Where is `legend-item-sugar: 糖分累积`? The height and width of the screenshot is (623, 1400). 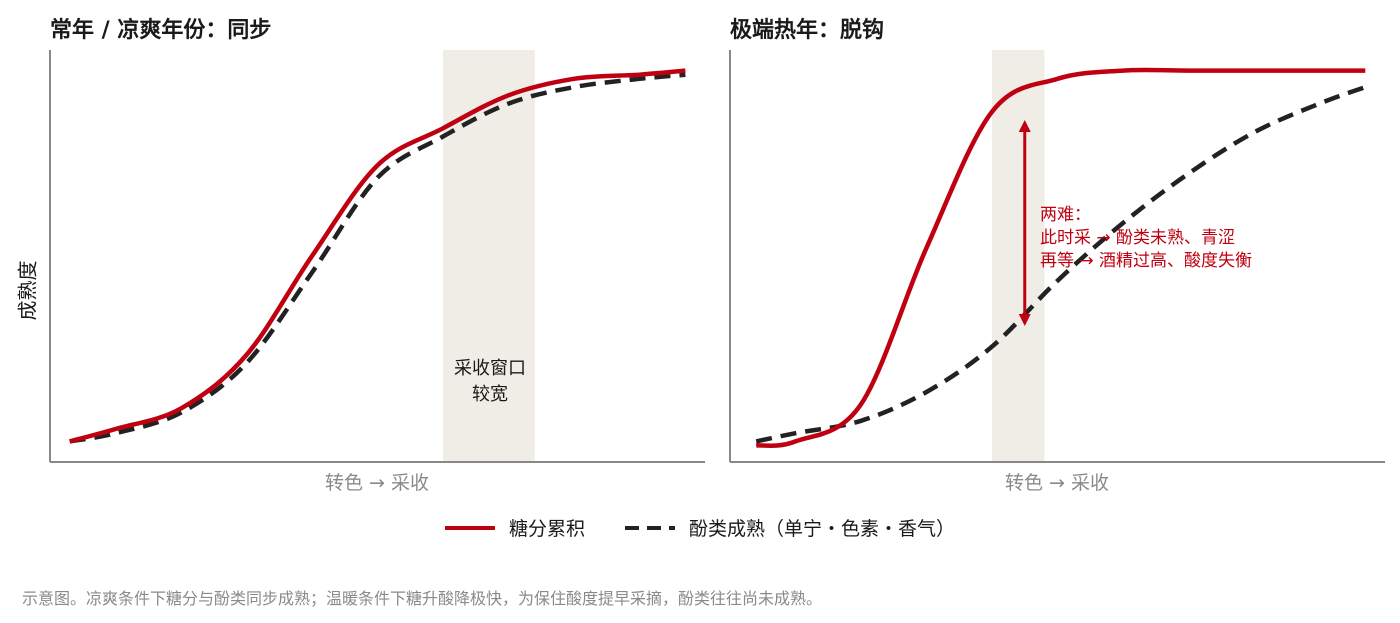
legend-item-sugar: 糖分累积 is located at coordinates (514, 527).